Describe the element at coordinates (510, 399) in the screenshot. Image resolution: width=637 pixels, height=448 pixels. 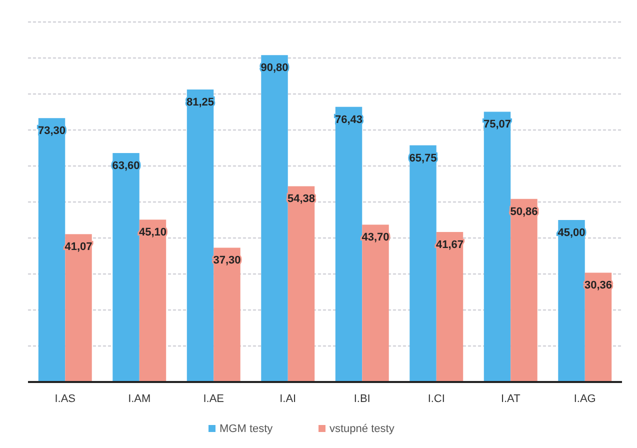
I see `x-tick-label: I.AT` at that location.